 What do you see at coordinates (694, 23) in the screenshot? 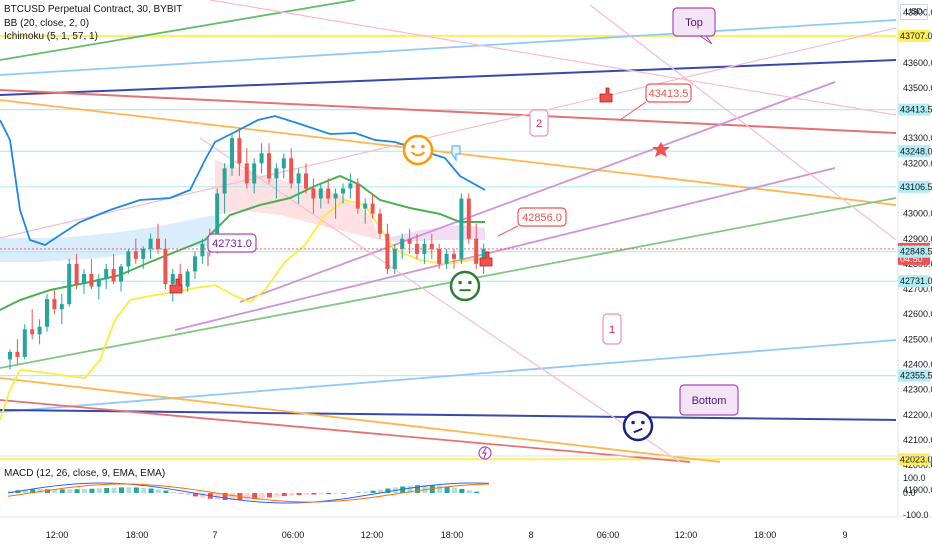
I see `top-callout-text: Top` at bounding box center [694, 23].